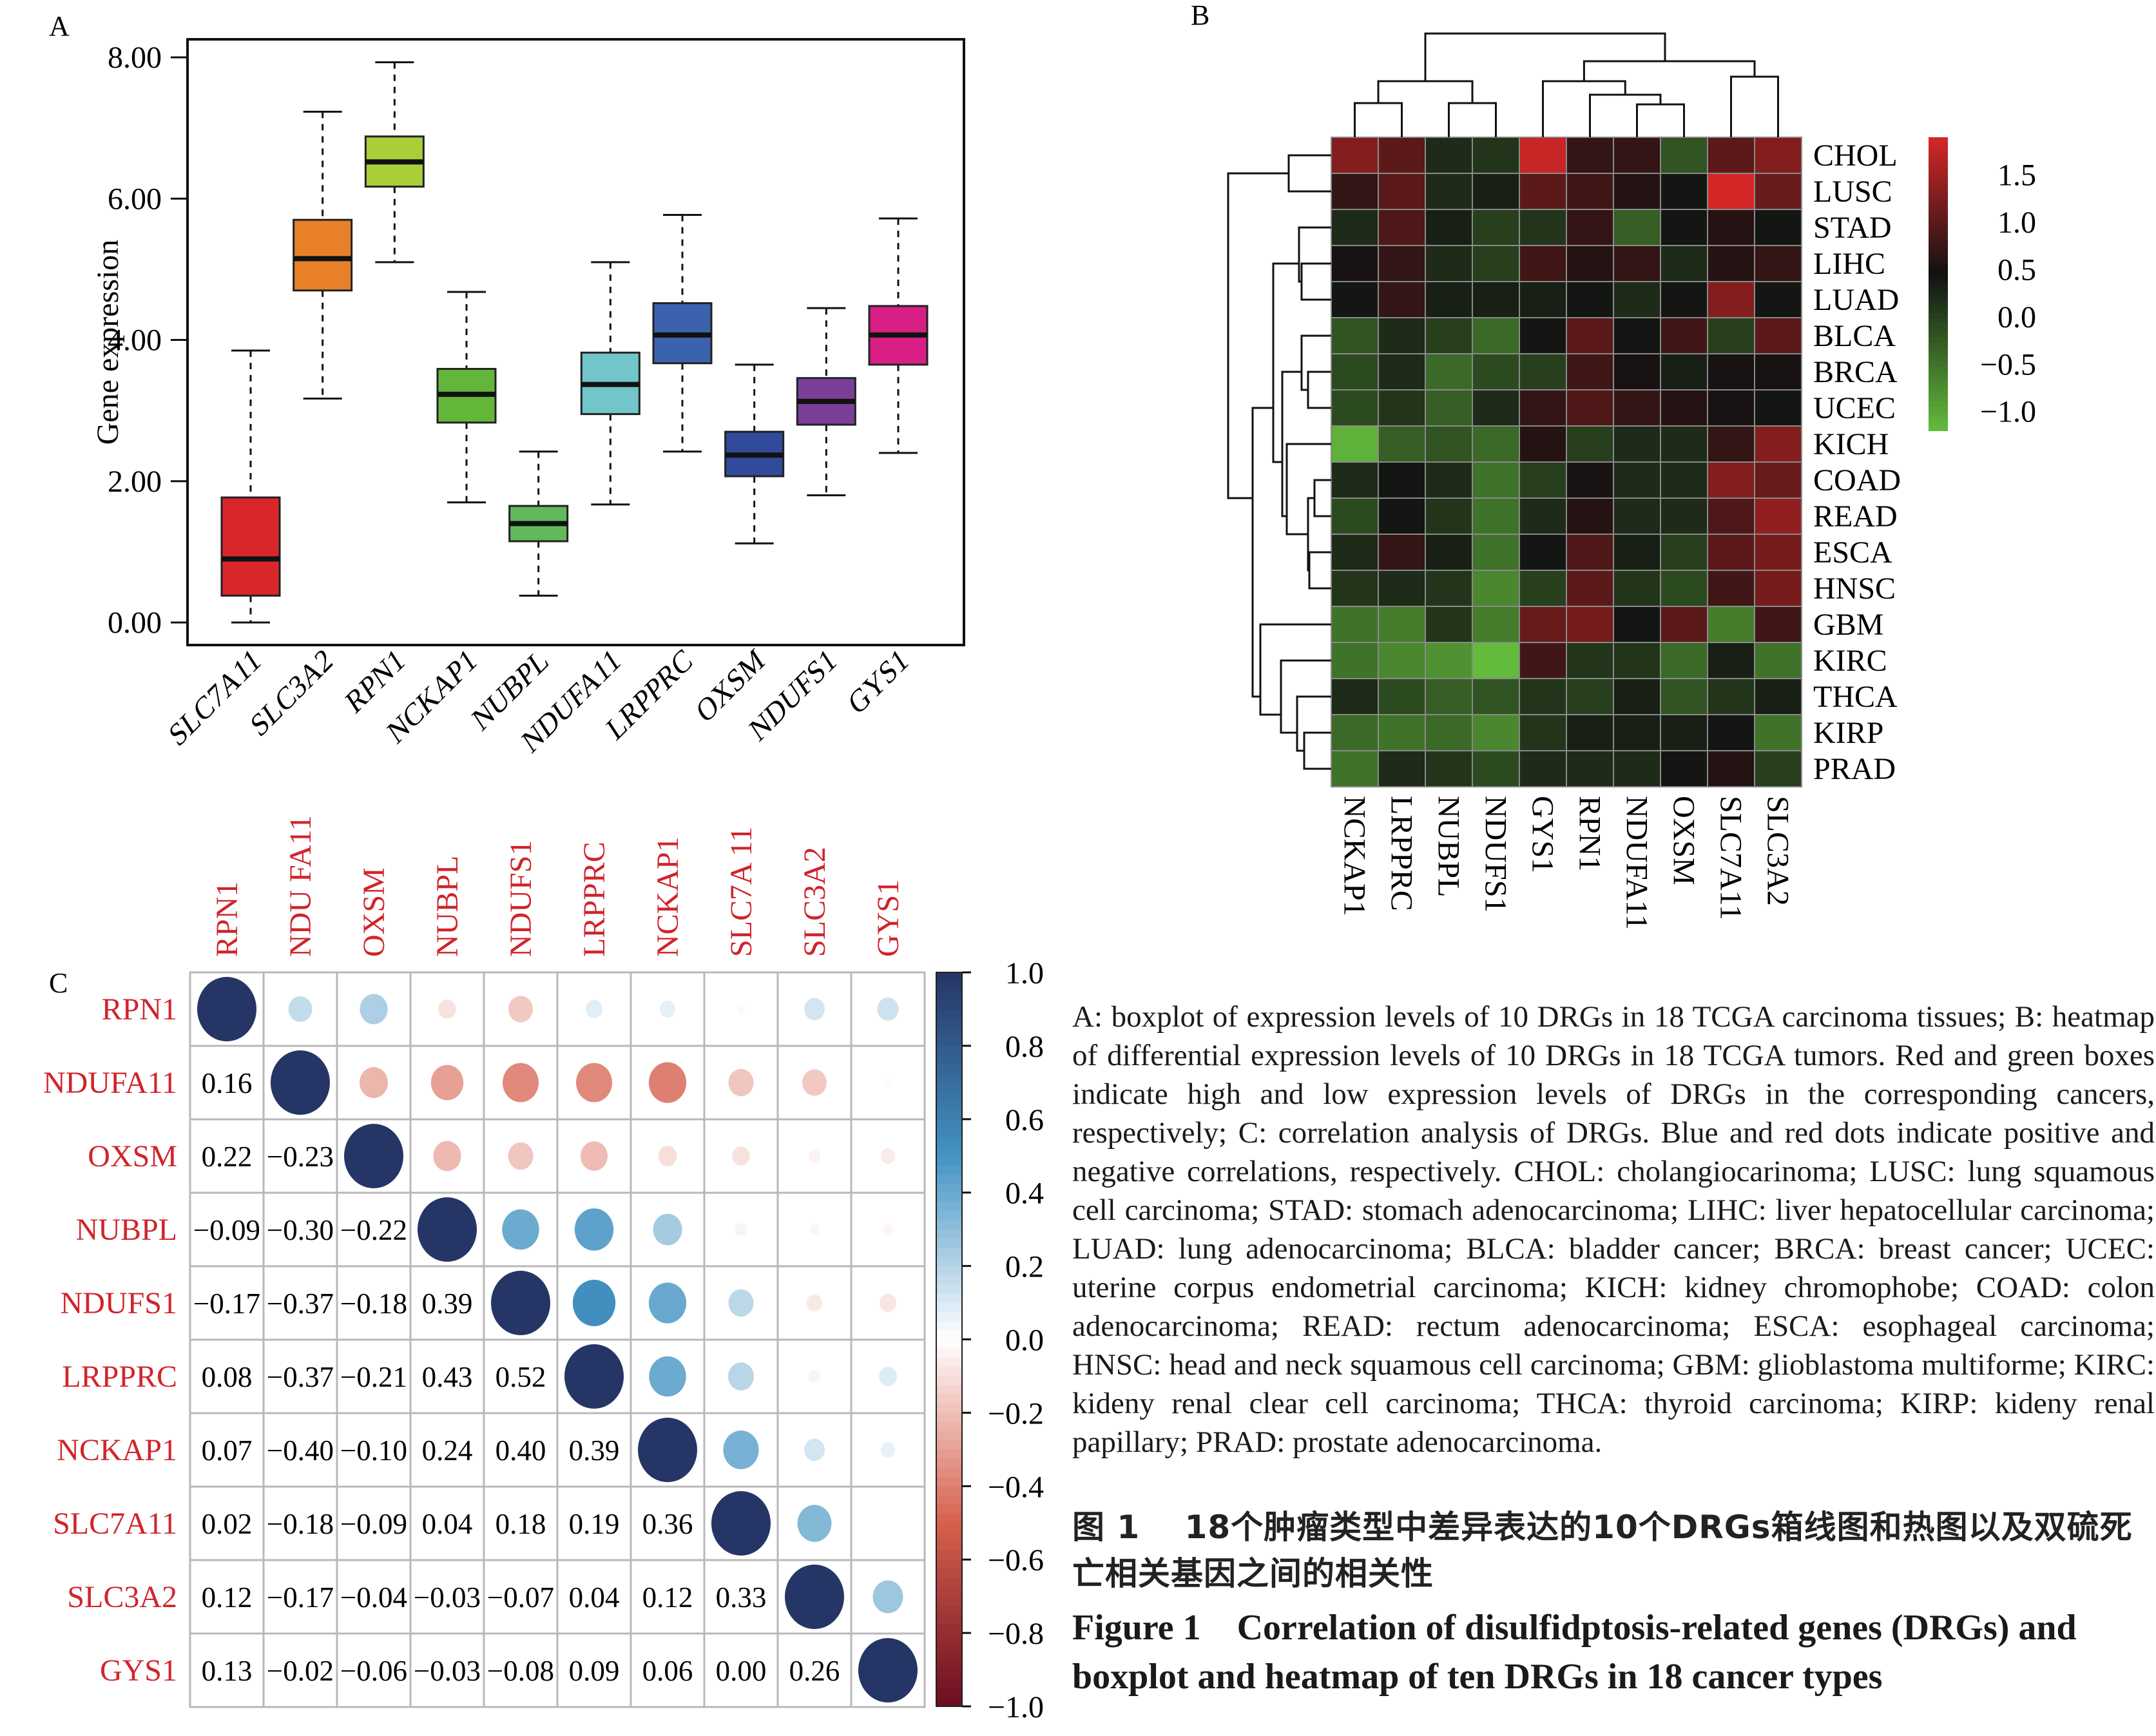 The image size is (2156, 1736). I want to click on colorbar-tick-label: 0.6, so click(1024, 1120).